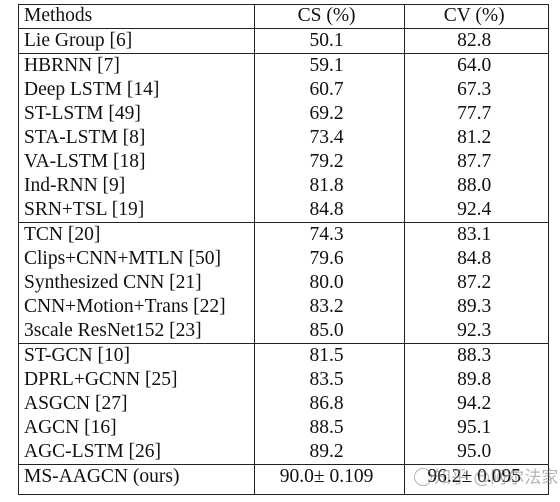 This screenshot has height=502, width=560. Describe the element at coordinates (326, 355) in the screenshot. I see `cs-cell: 81.5` at that location.